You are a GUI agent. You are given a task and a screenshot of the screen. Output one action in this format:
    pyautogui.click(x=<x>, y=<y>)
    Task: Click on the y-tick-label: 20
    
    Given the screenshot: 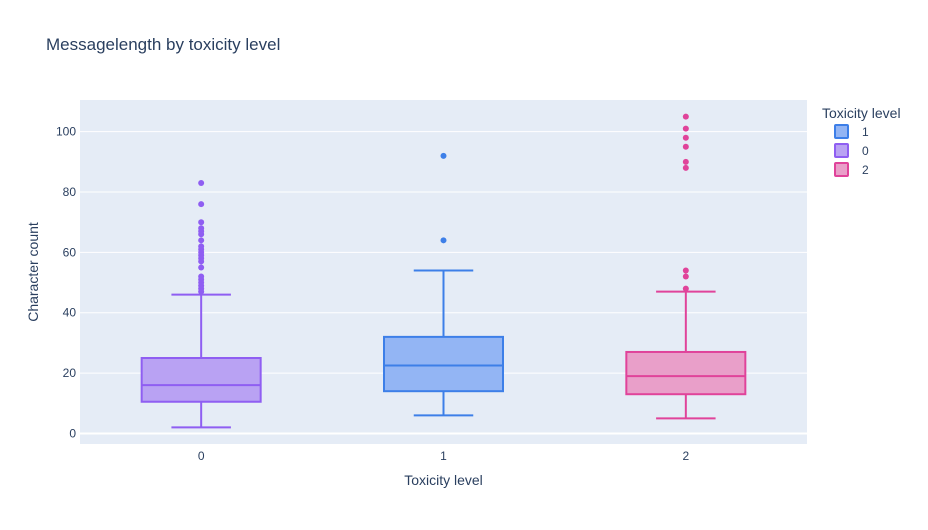 What is the action you would take?
    pyautogui.click(x=70, y=373)
    